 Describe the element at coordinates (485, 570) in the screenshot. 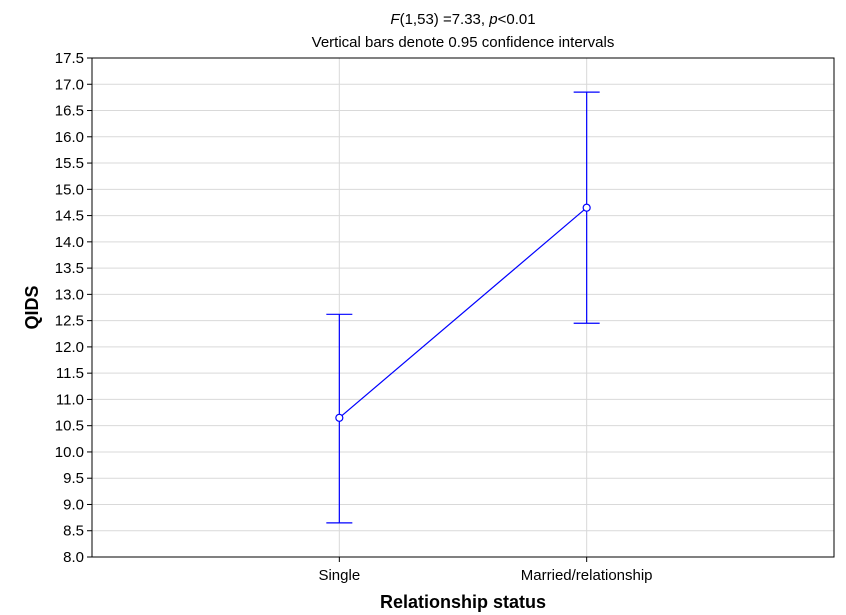

I see `x-axis: Single Married/relationship` at that location.